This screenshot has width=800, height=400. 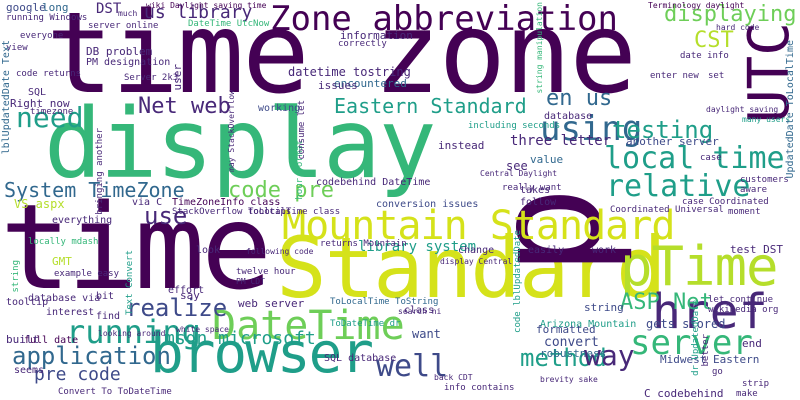 What do you see at coordinates (566, 329) in the screenshot?
I see `word-formatted: formatted` at bounding box center [566, 329].